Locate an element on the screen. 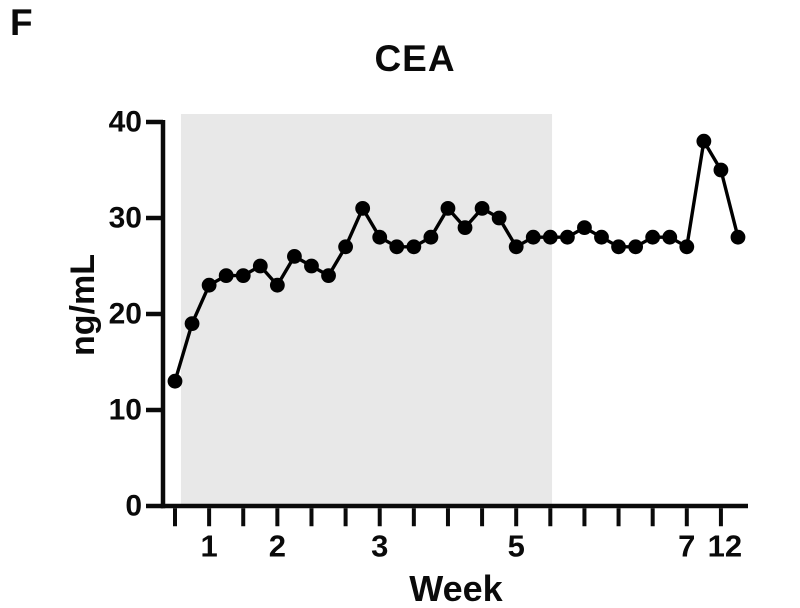 This screenshot has height=608, width=800. y-axis-title: ng/mL is located at coordinates (83, 305).